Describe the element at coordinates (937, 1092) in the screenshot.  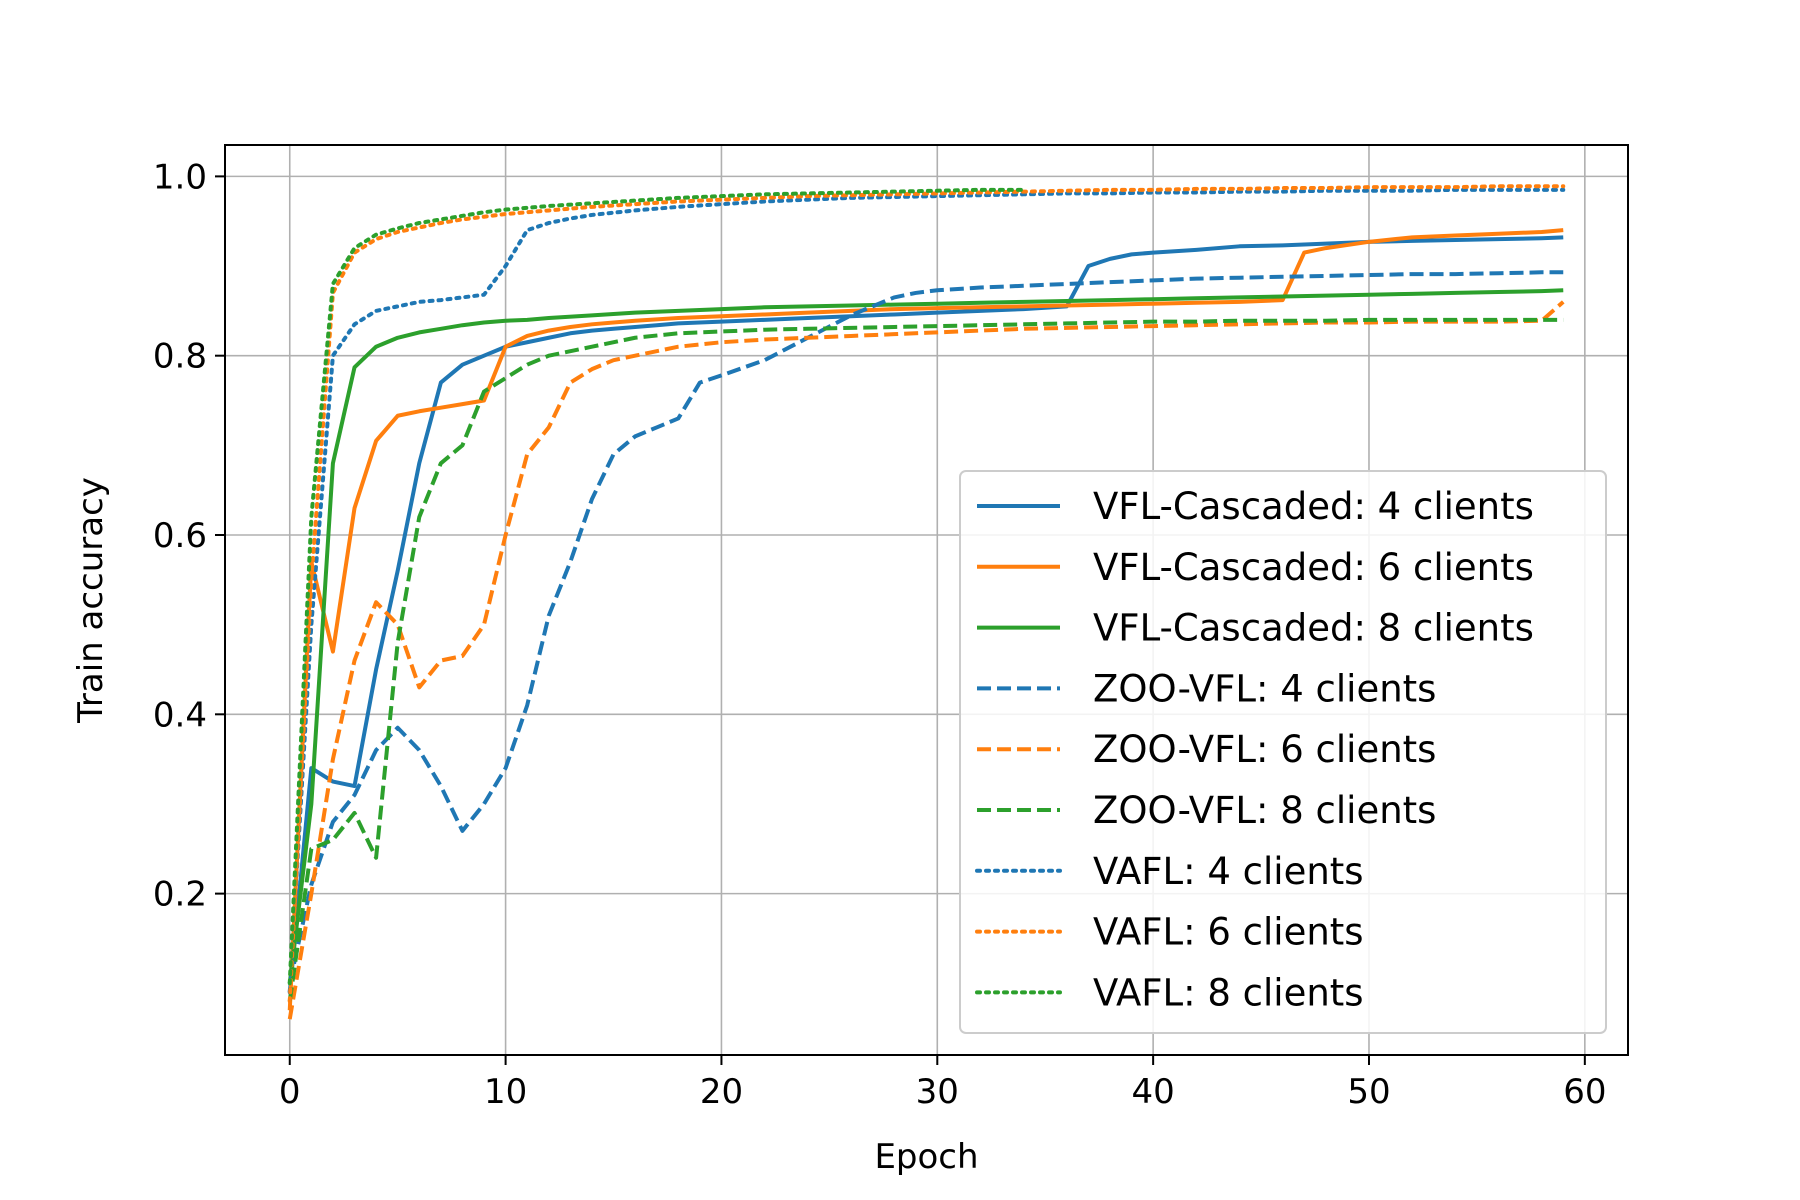
I see `x-tick-label: 30` at that location.